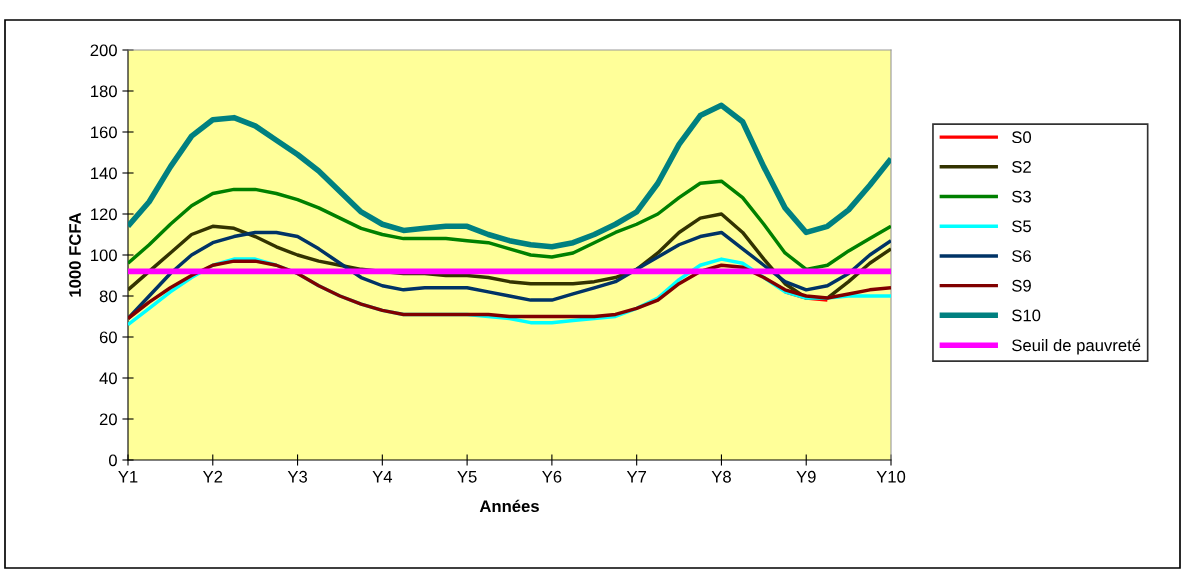 Image resolution: width=1189 pixels, height=570 pixels. I want to click on x-tick-label: Y2, so click(212, 476).